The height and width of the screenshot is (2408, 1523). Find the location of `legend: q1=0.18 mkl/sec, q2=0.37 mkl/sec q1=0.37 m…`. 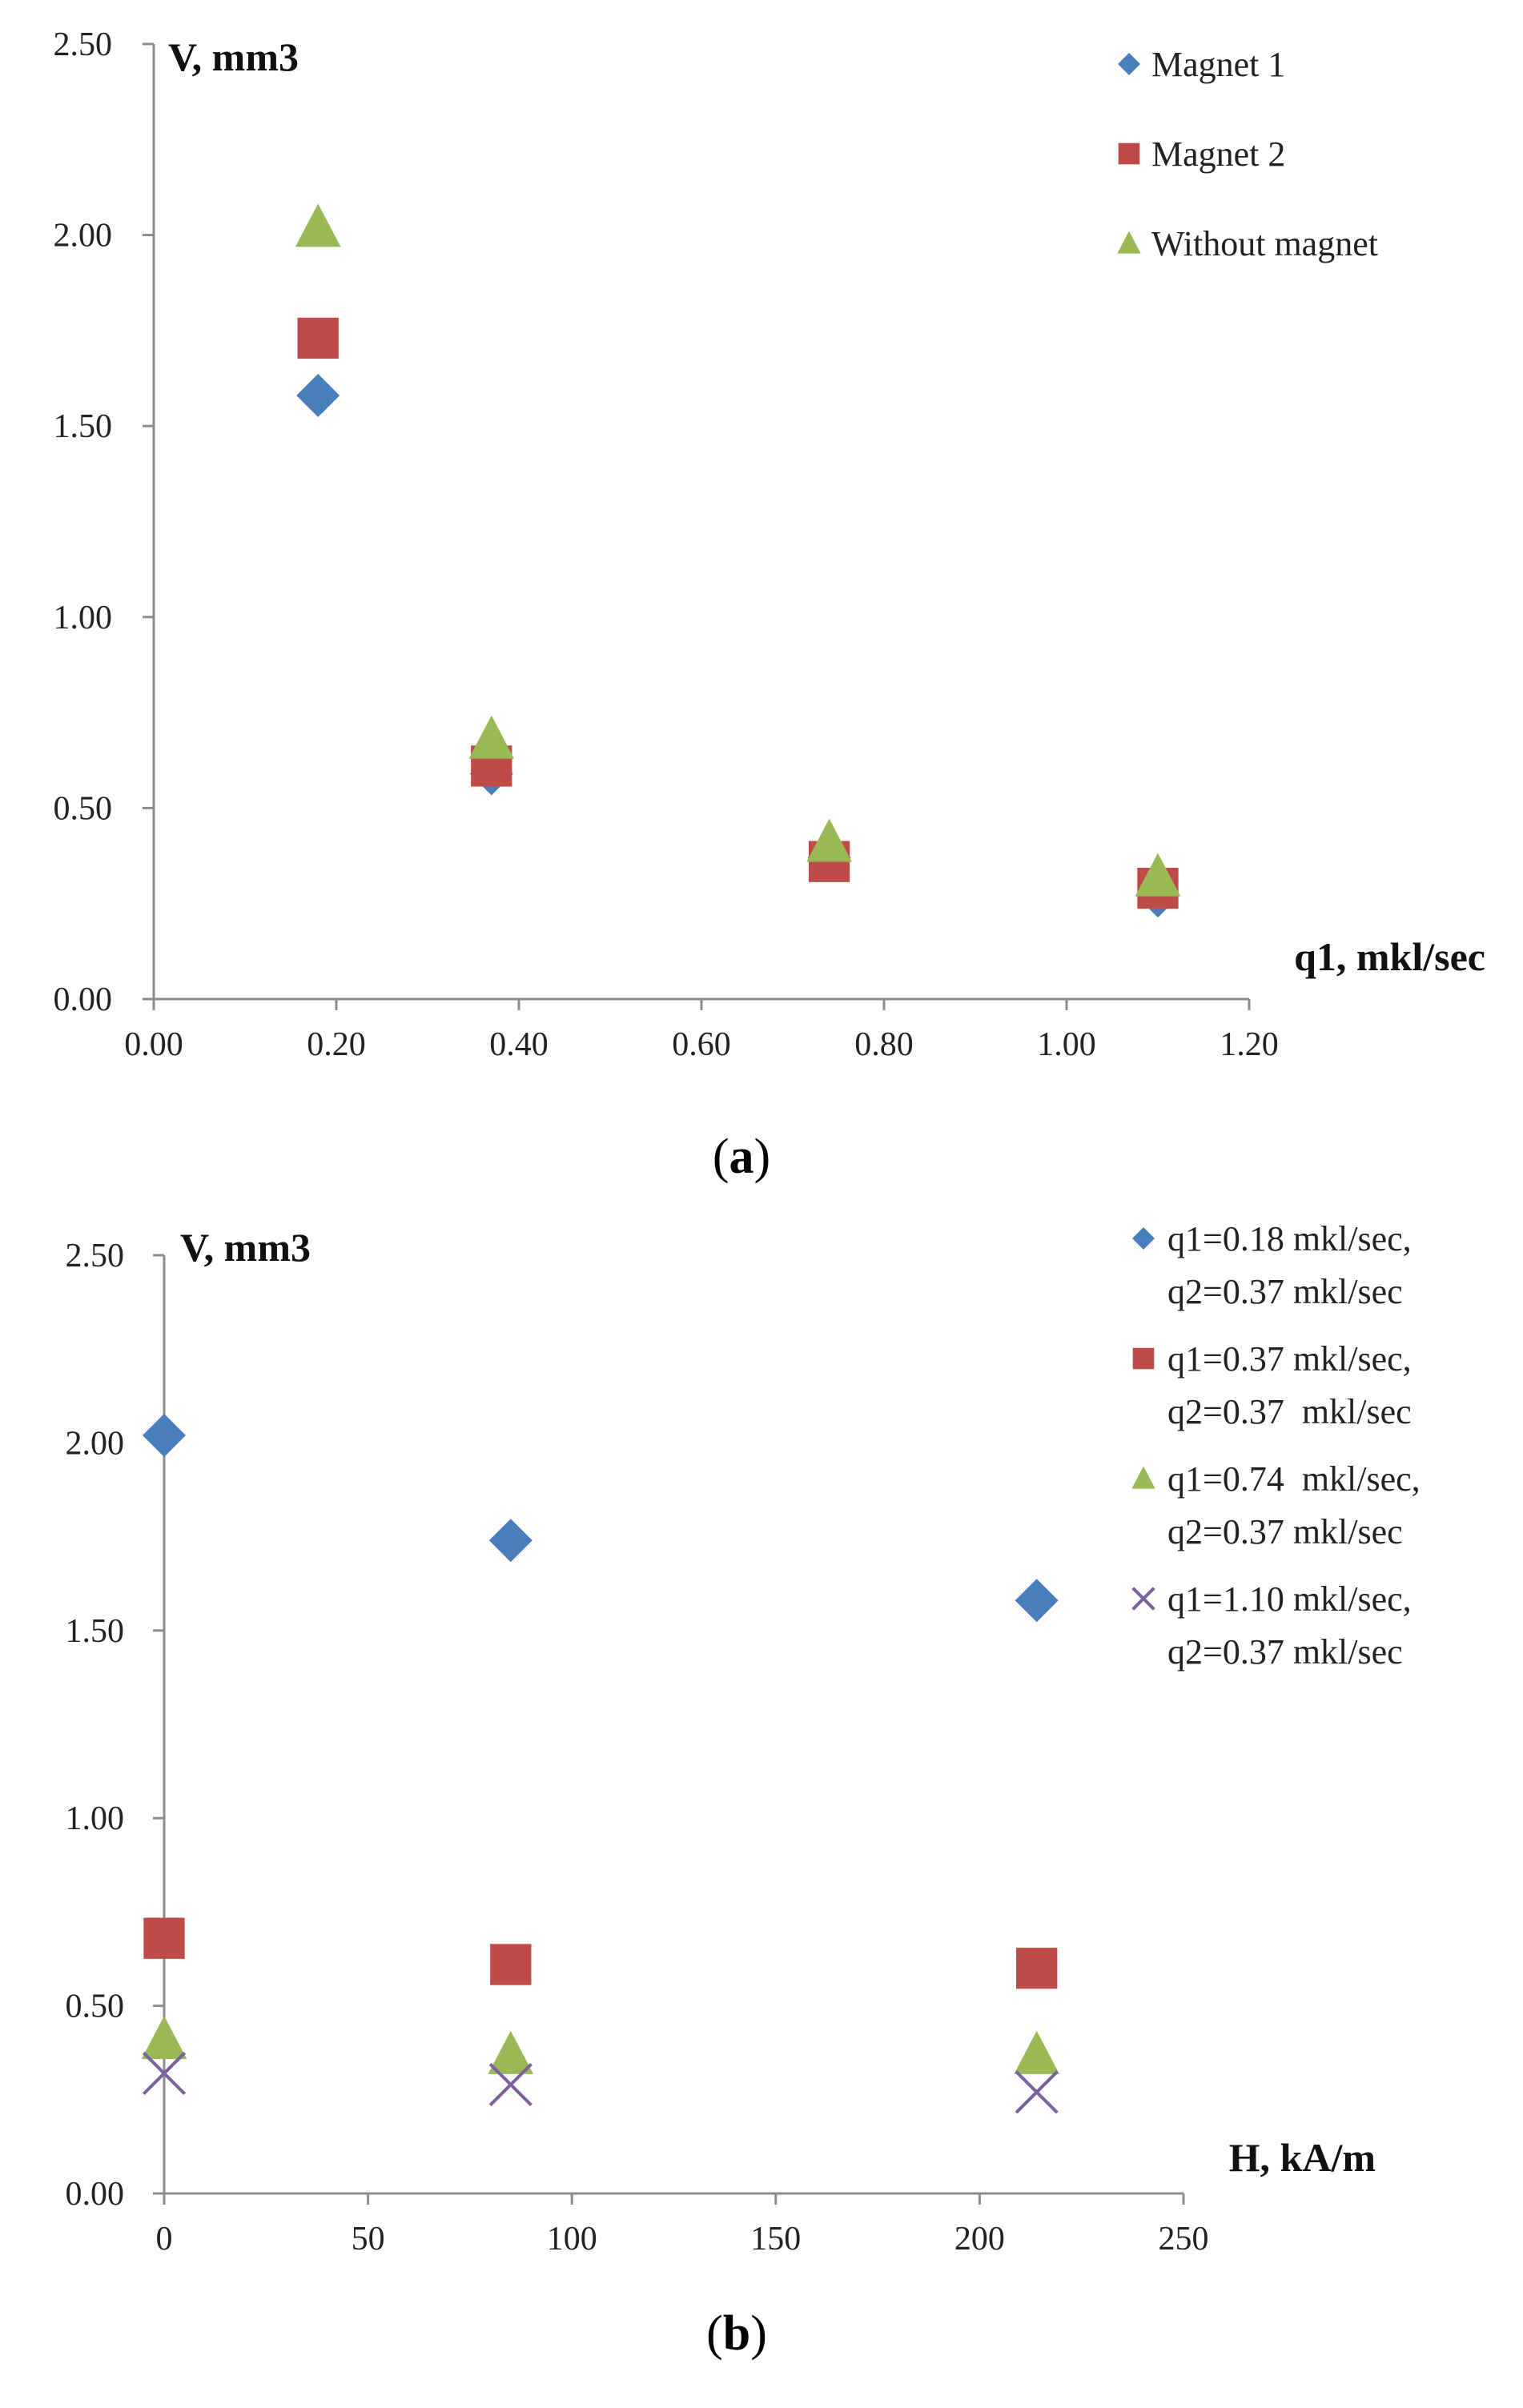

legend: q1=0.18 mkl/sec, q2=0.37 mkl/sec q1=0.37 m… is located at coordinates (1276, 1445).